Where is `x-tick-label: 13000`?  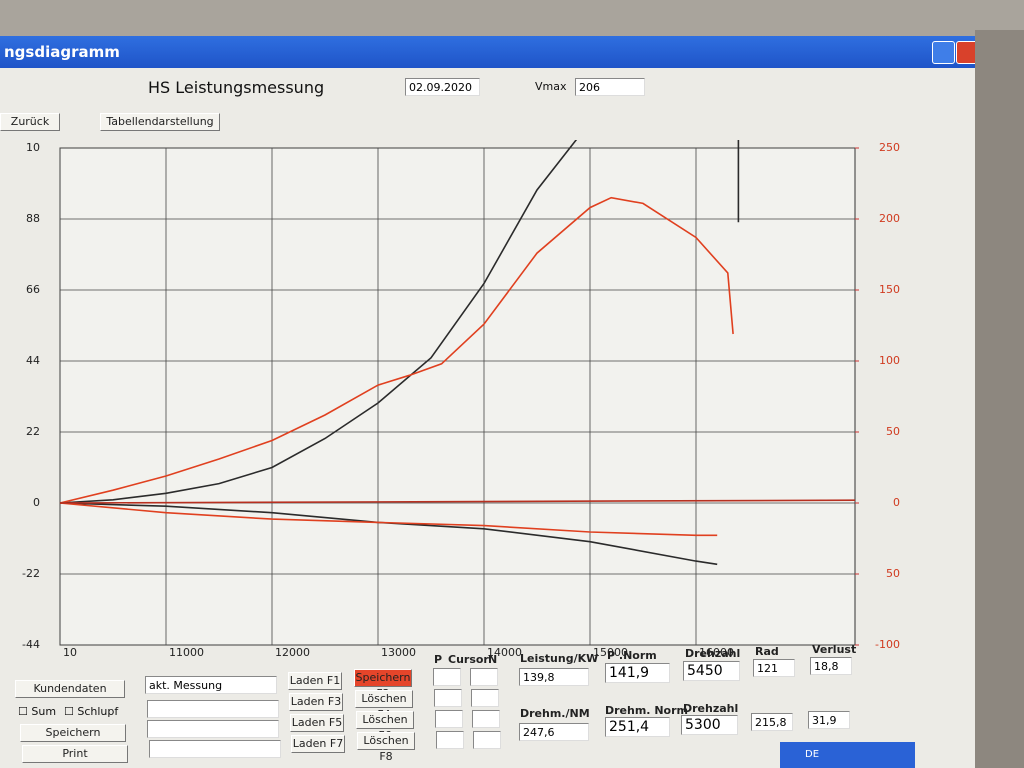 x-tick-label: 13000 is located at coordinates (398, 652).